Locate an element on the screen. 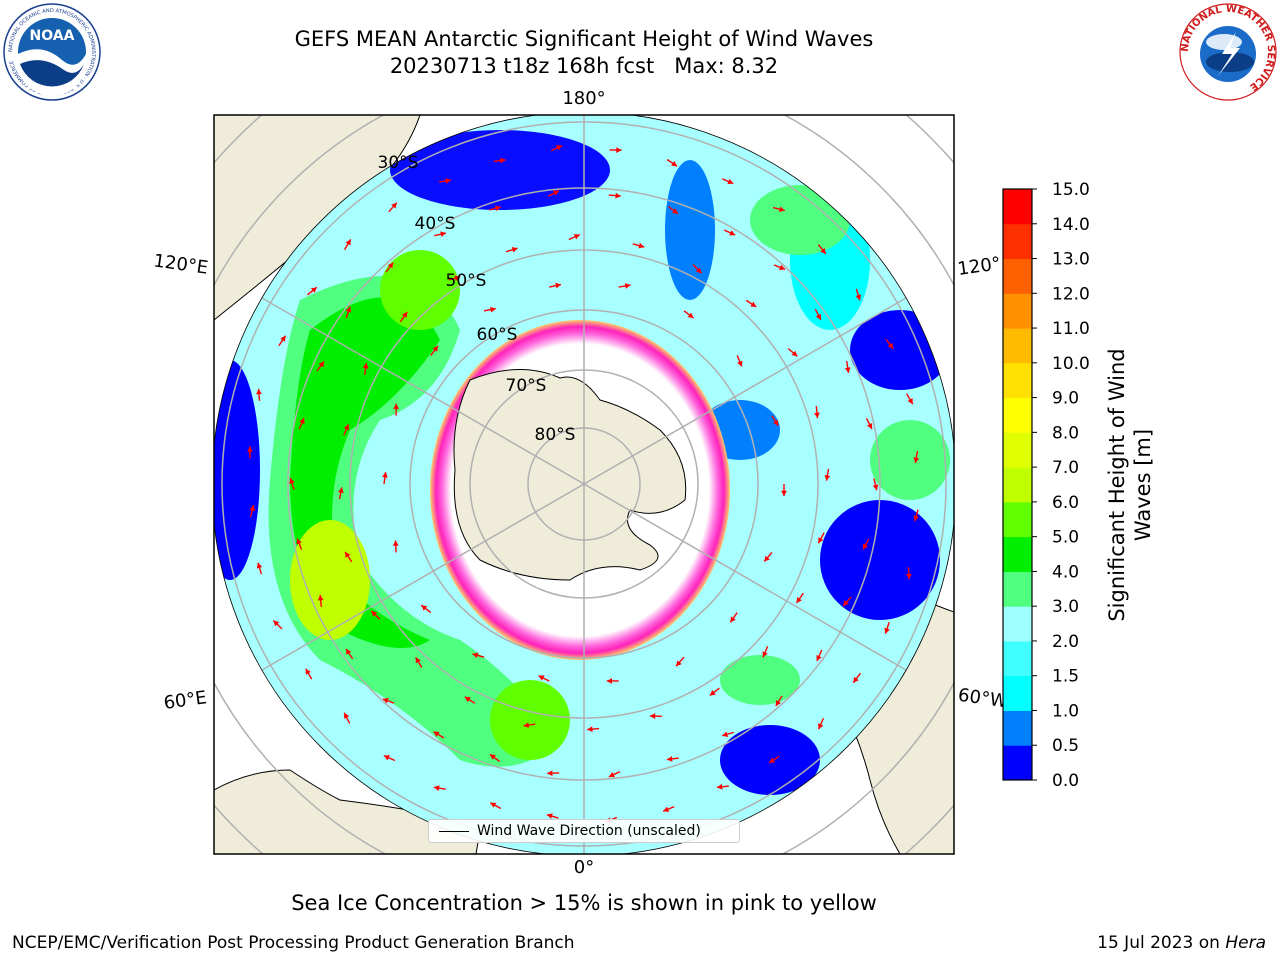 The width and height of the screenshot is (1280, 960). nws-logo: NATIONAL WEATHER SERVICE is located at coordinates (1228, 52).